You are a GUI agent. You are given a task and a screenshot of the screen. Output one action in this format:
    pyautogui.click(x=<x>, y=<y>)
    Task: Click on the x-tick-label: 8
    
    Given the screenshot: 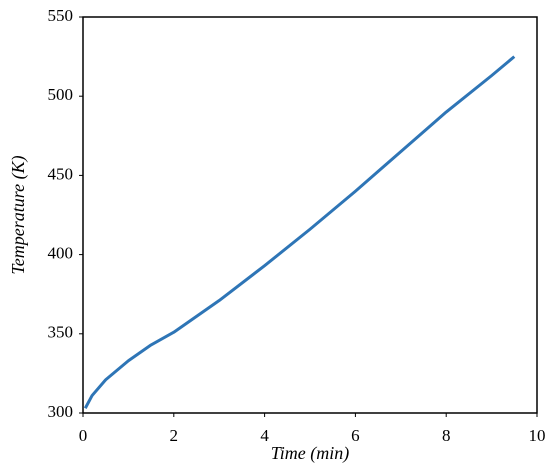 What is the action you would take?
    pyautogui.click(x=446, y=435)
    